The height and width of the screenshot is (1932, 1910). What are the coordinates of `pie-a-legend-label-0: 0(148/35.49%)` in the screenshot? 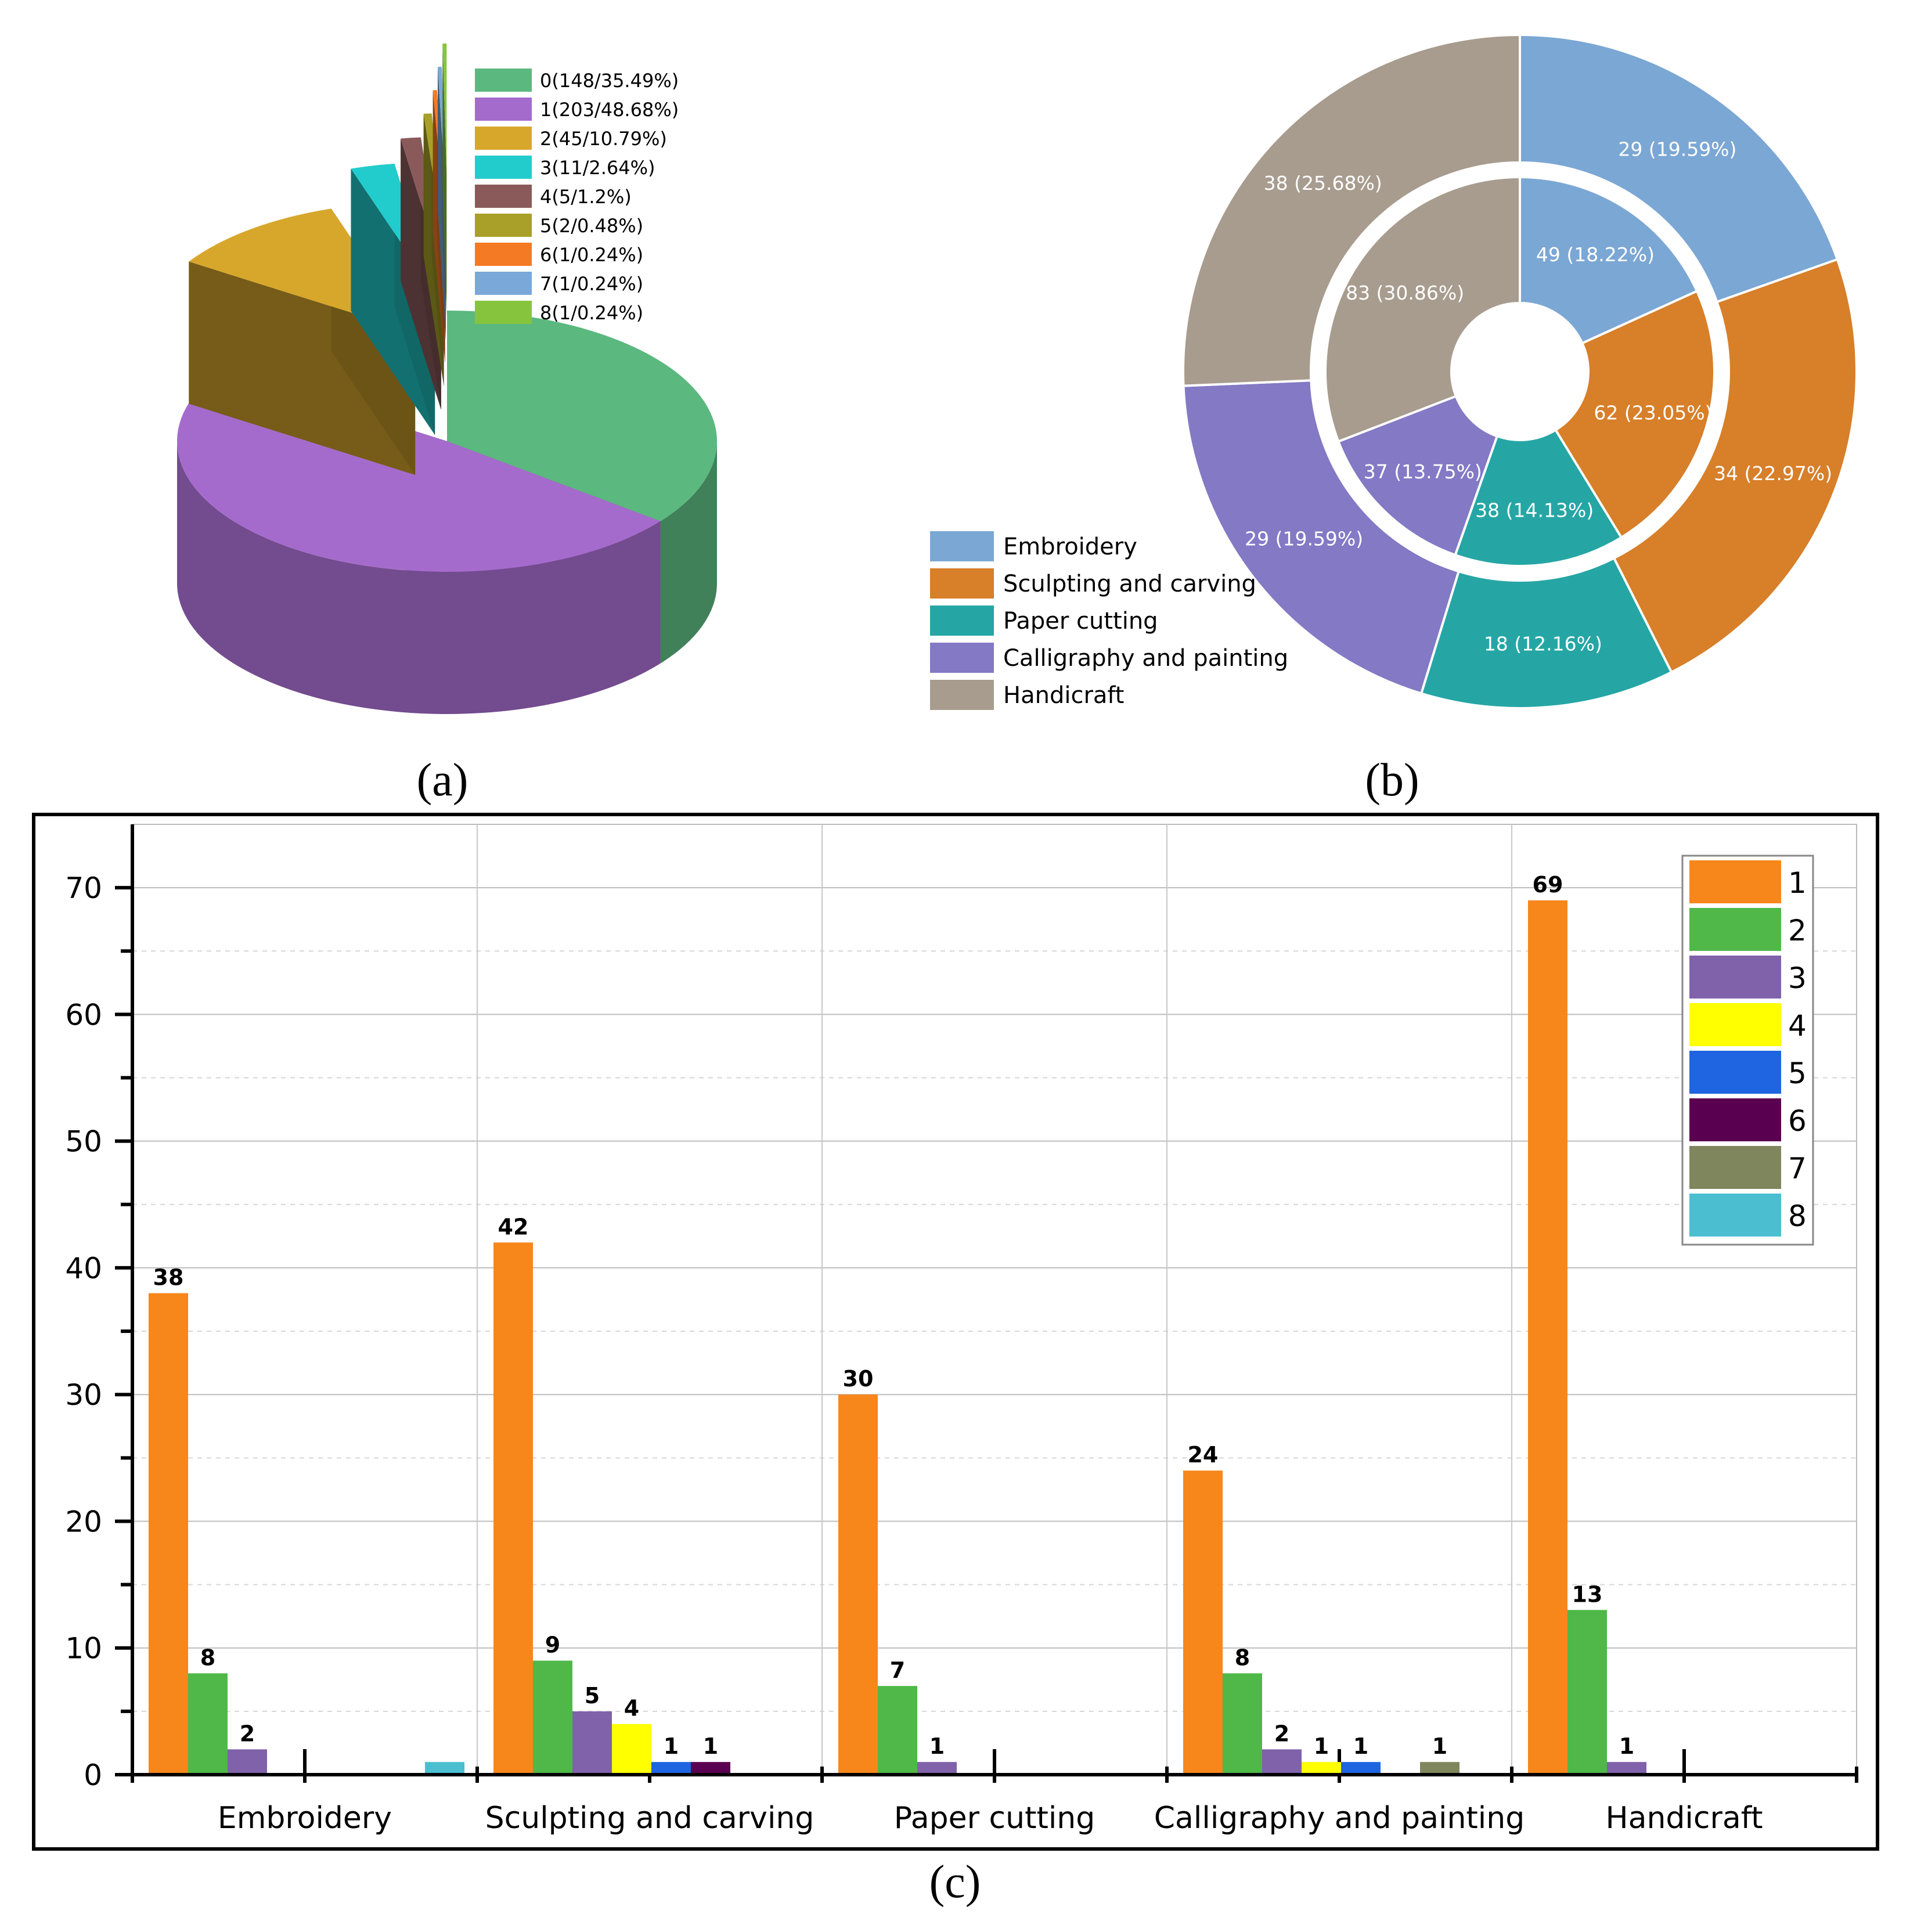 It's located at (609, 81).